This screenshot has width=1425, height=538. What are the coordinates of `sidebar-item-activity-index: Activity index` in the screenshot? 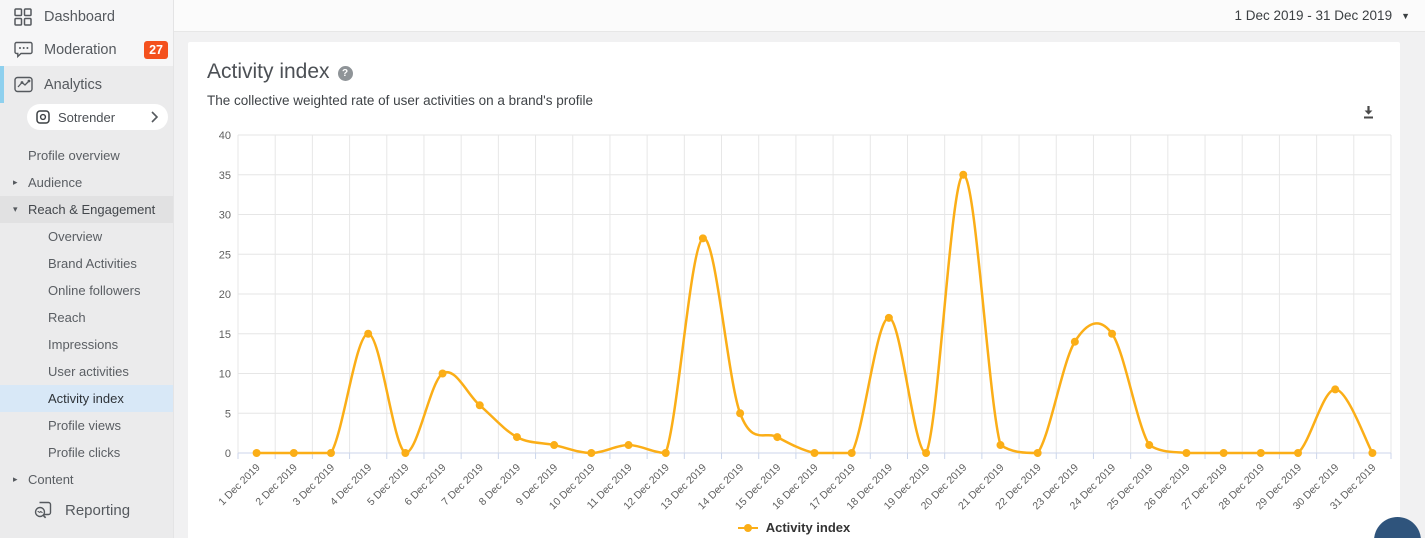 It's located at (86, 398).